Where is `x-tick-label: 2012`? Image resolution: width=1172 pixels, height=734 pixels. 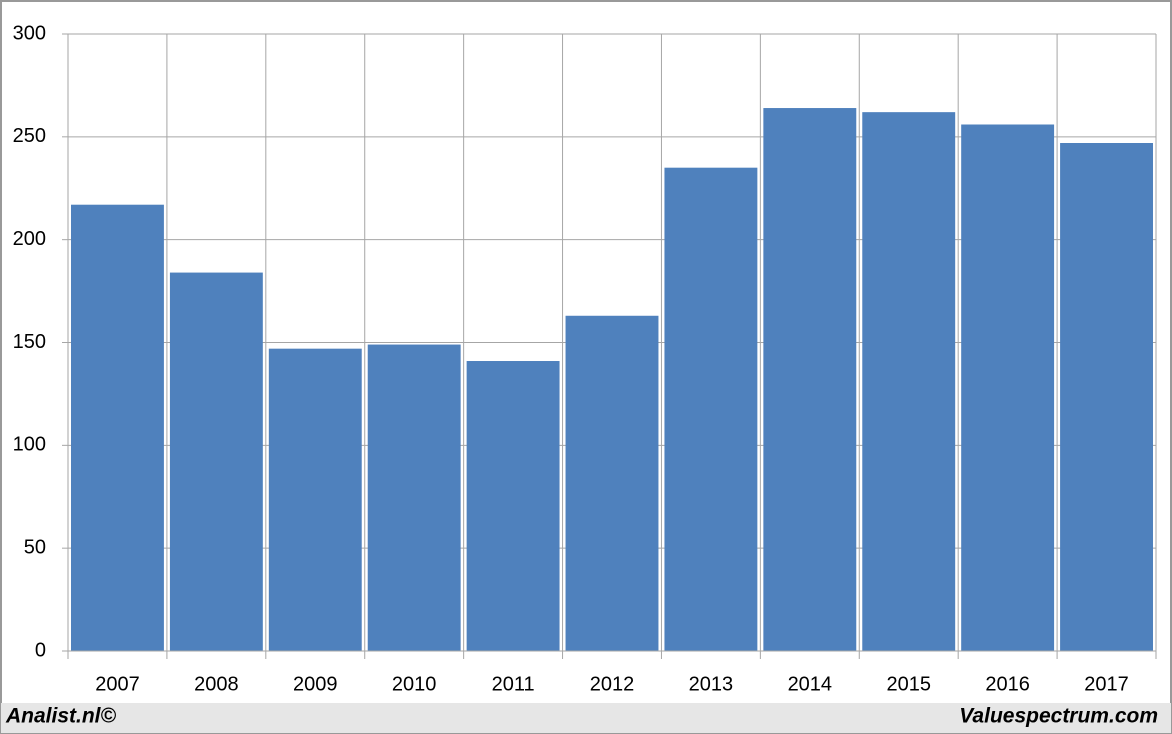 x-tick-label: 2012 is located at coordinates (612, 684).